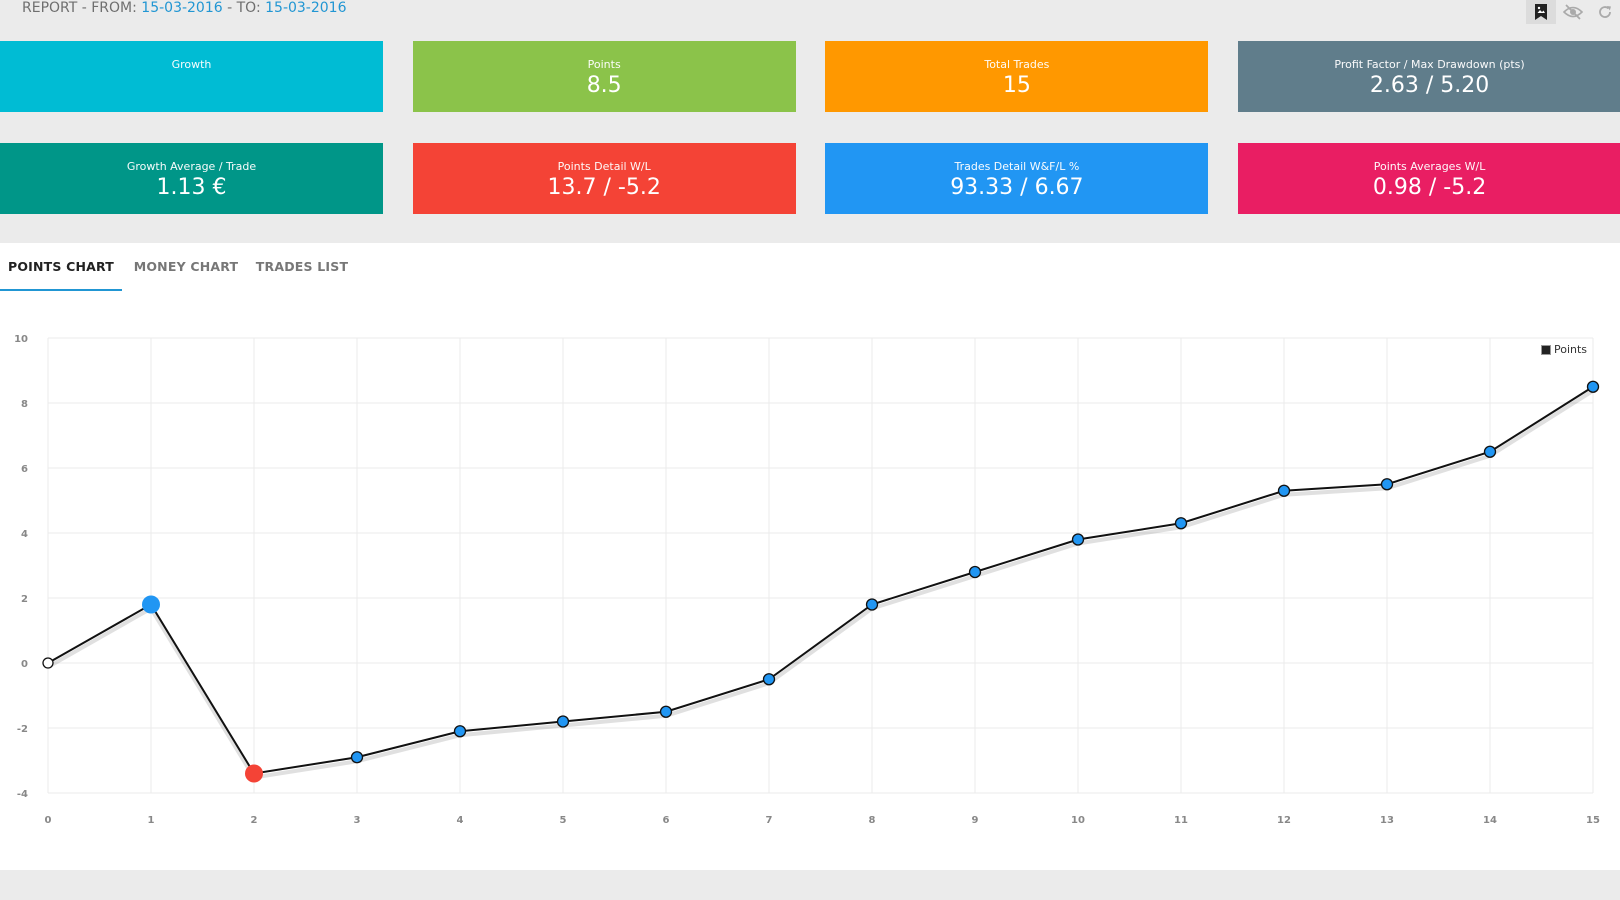  What do you see at coordinates (1593, 820) in the screenshot?
I see `x-tick-label: 15` at bounding box center [1593, 820].